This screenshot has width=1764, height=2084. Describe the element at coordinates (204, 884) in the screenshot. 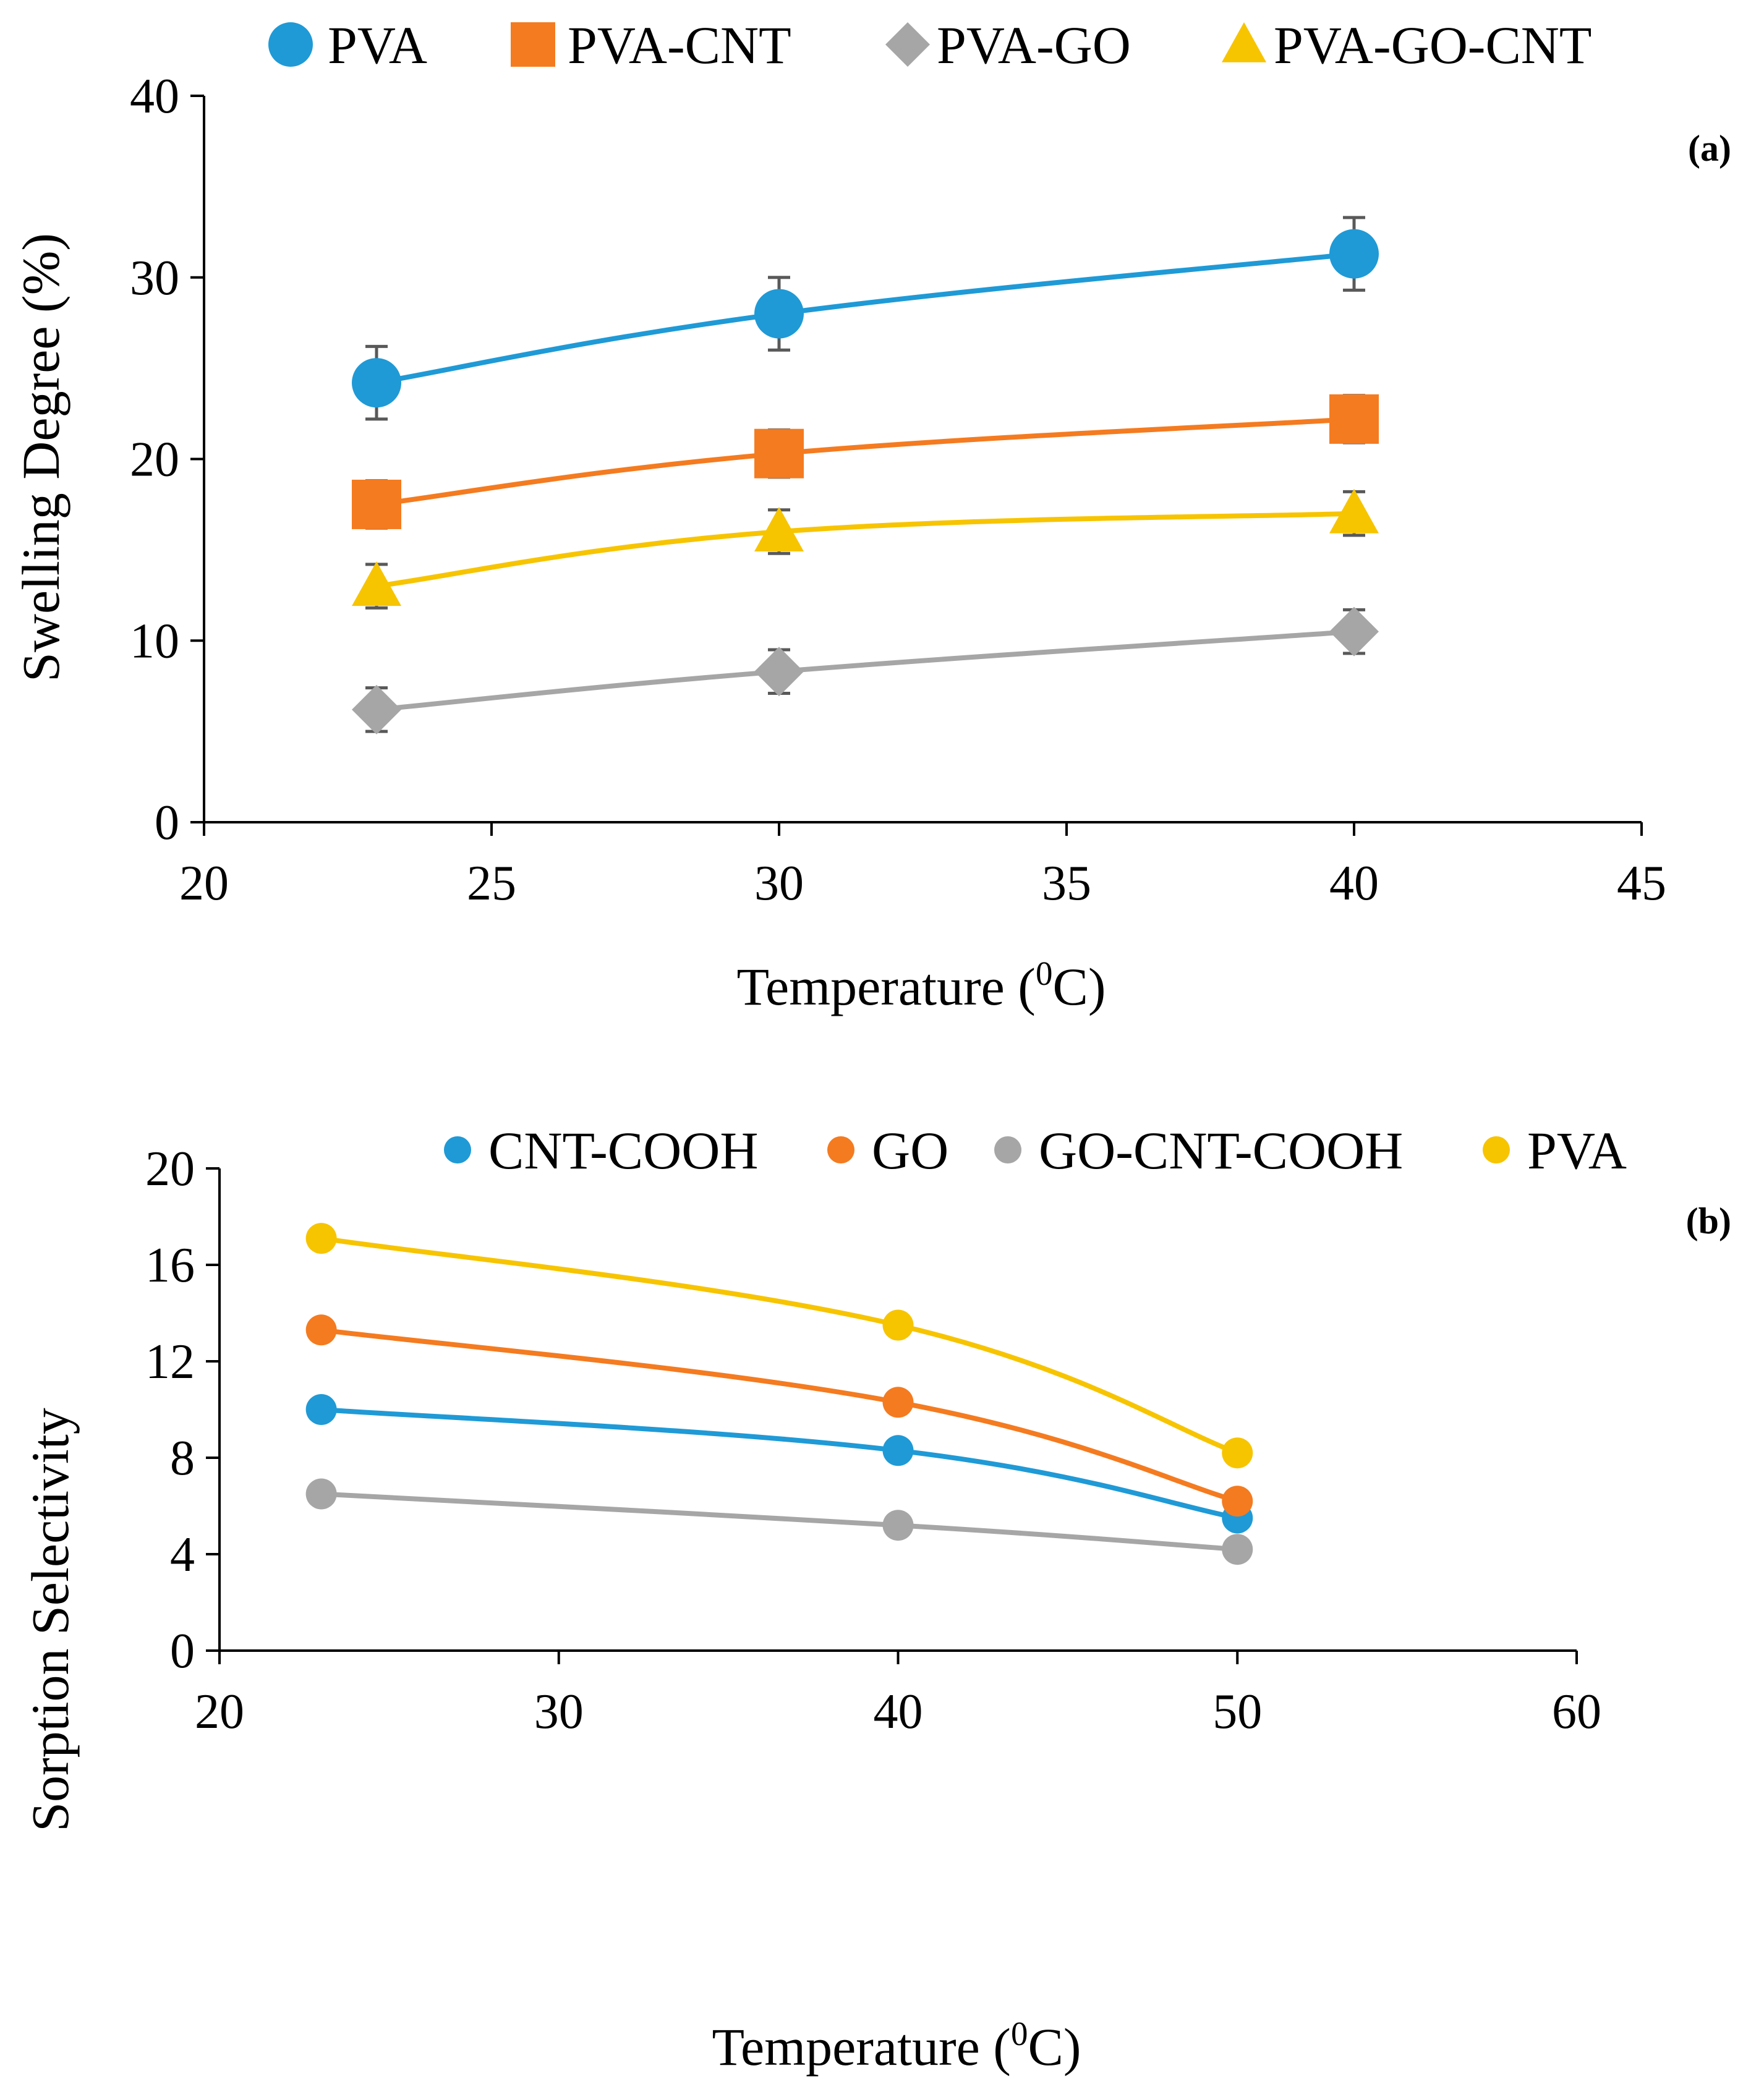

I see `x-tick-label-a: 20` at that location.